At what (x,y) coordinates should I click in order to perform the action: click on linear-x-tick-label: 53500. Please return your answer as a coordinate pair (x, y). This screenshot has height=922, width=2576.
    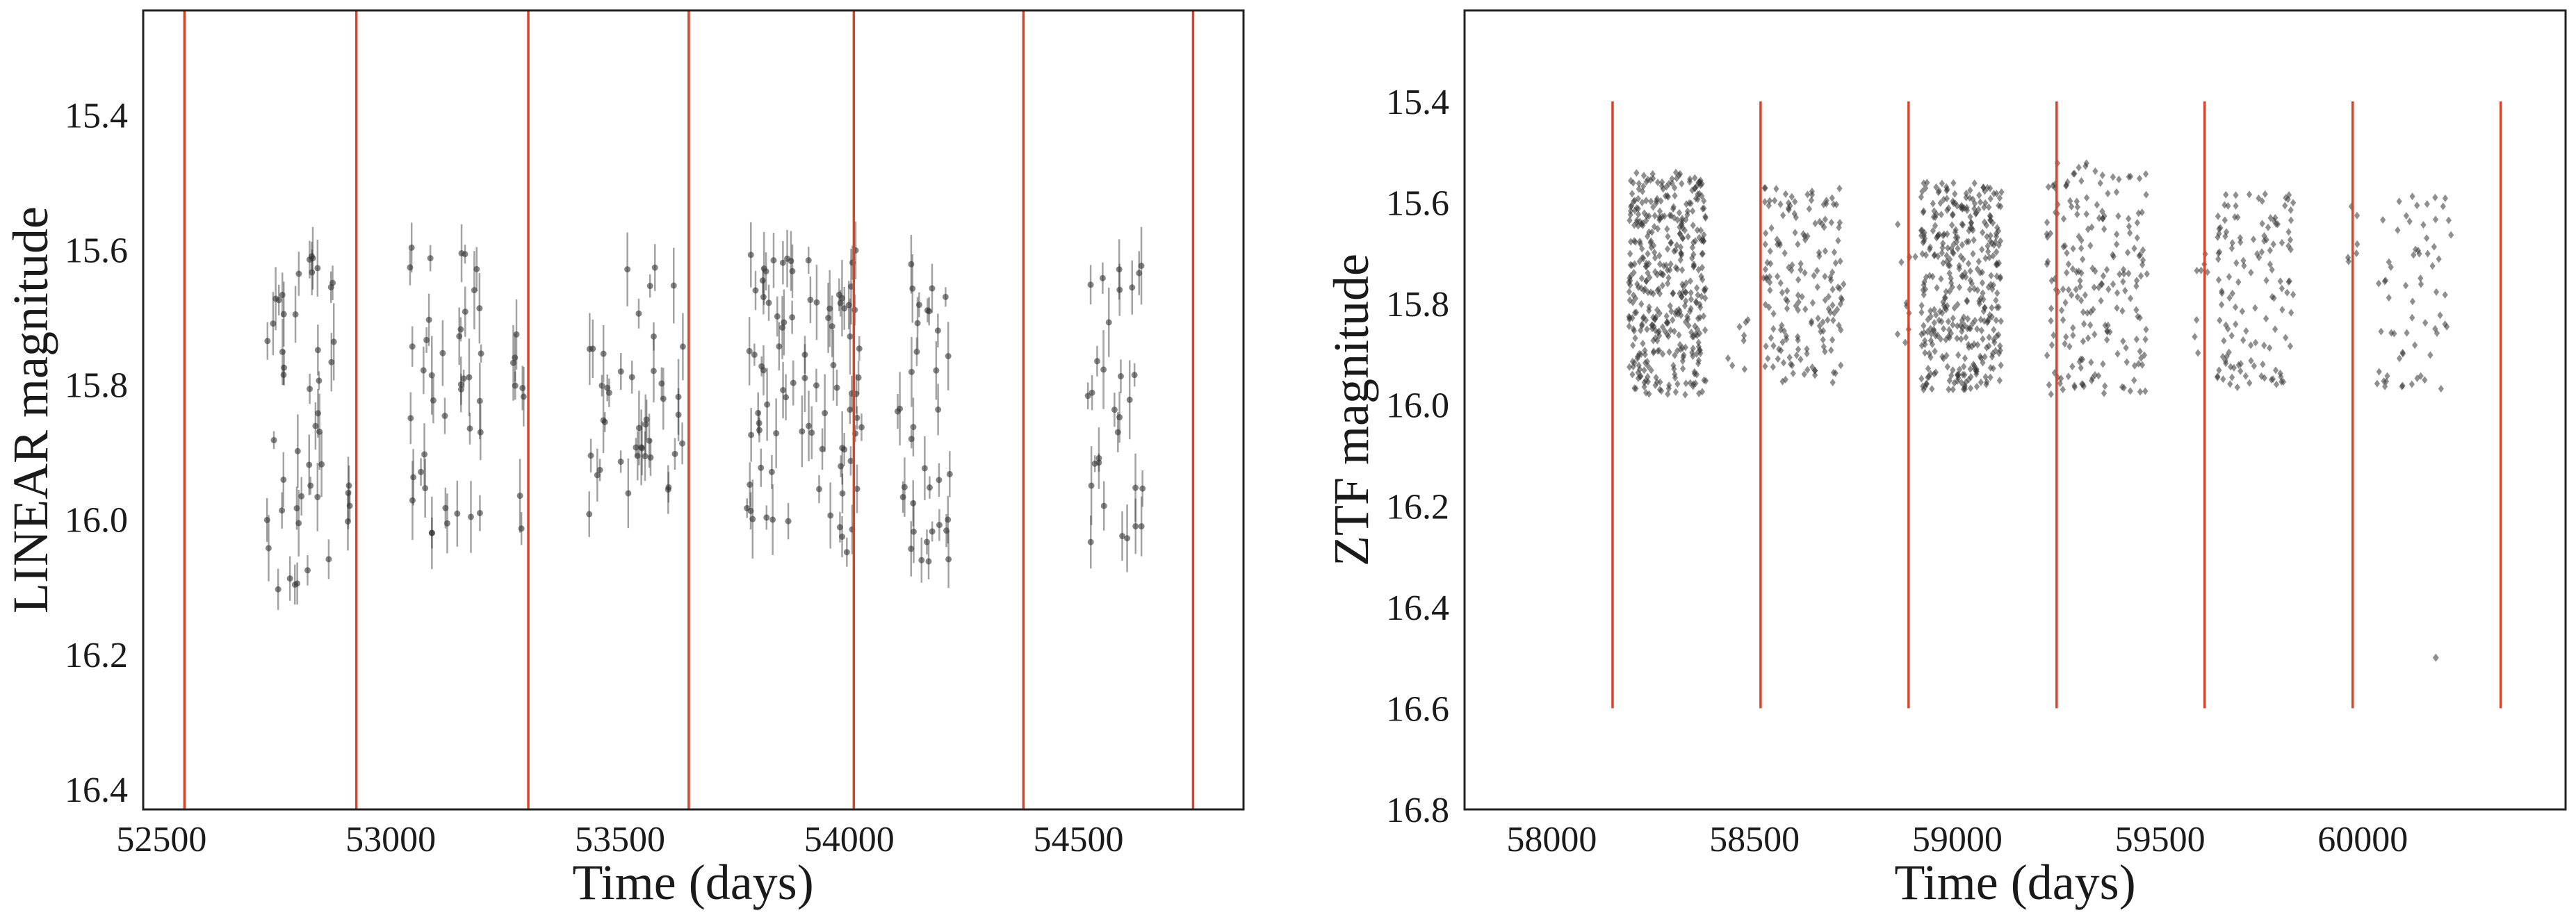
    Looking at the image, I should click on (620, 839).